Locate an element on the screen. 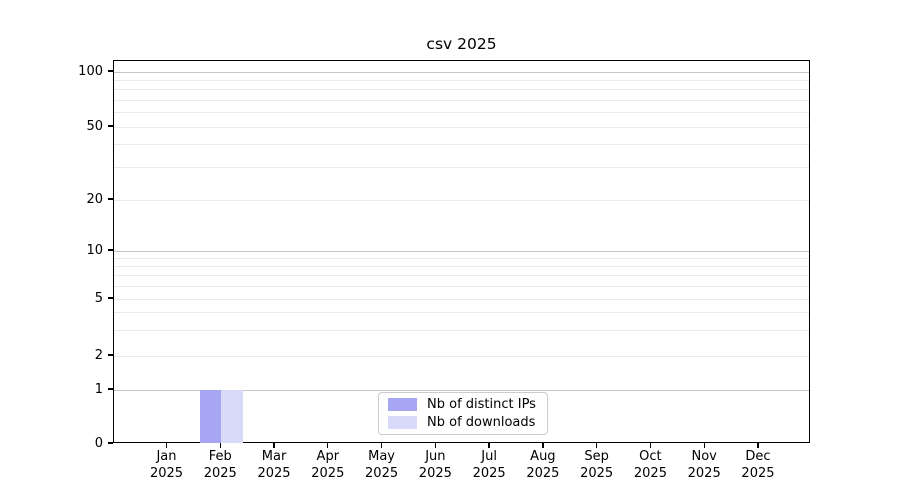 The image size is (900, 500). x-tick-label: Mar 2025 is located at coordinates (274, 465).